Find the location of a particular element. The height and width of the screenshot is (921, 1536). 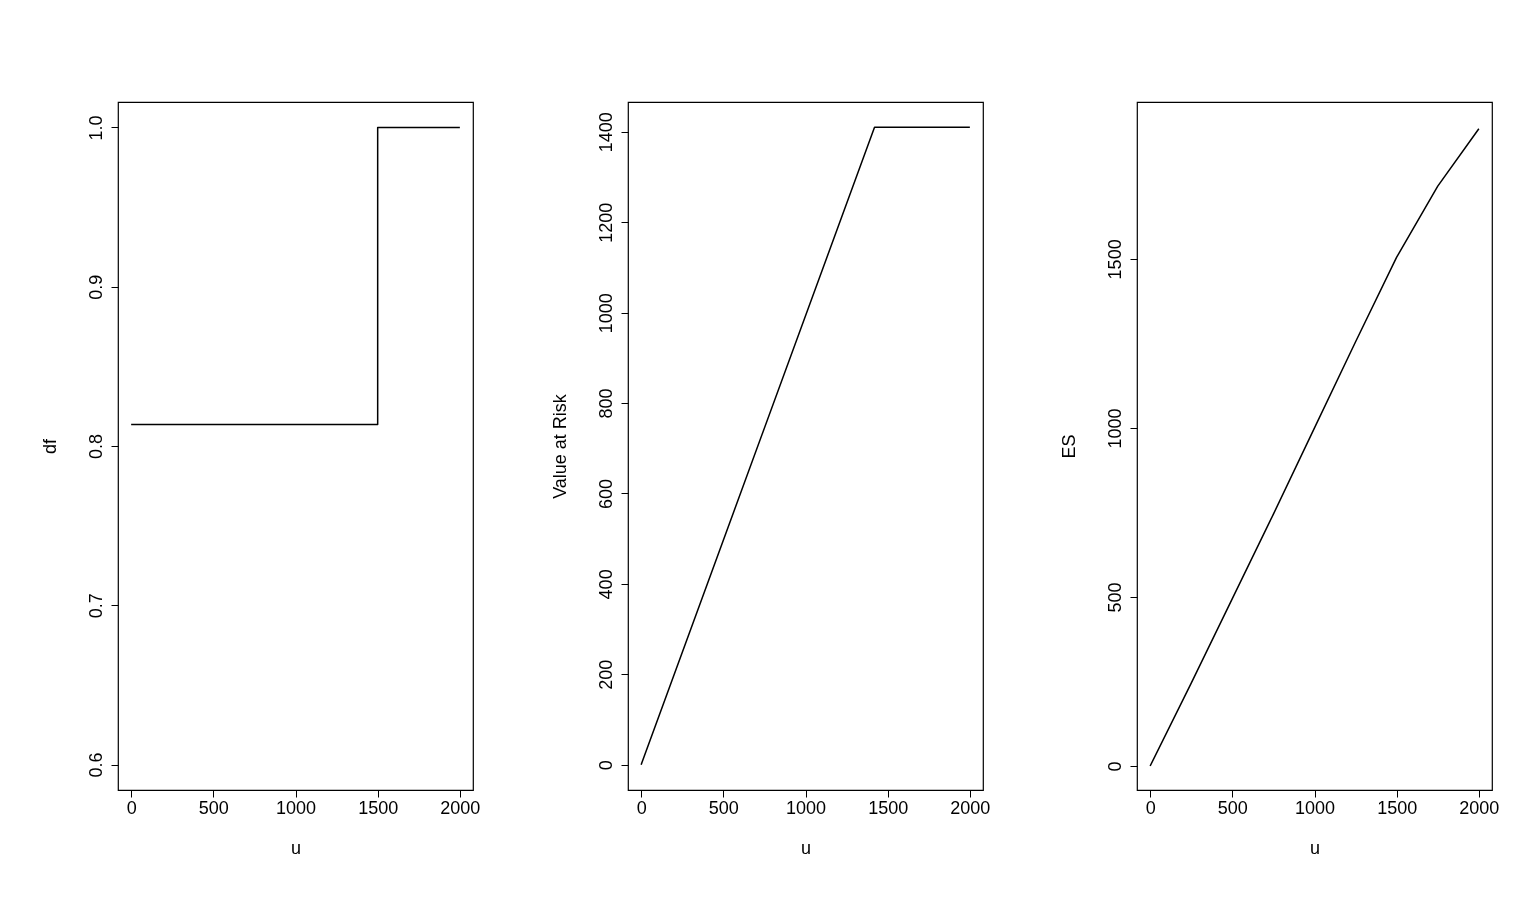

y-axis-title: Value at Risk is located at coordinates (559, 446).